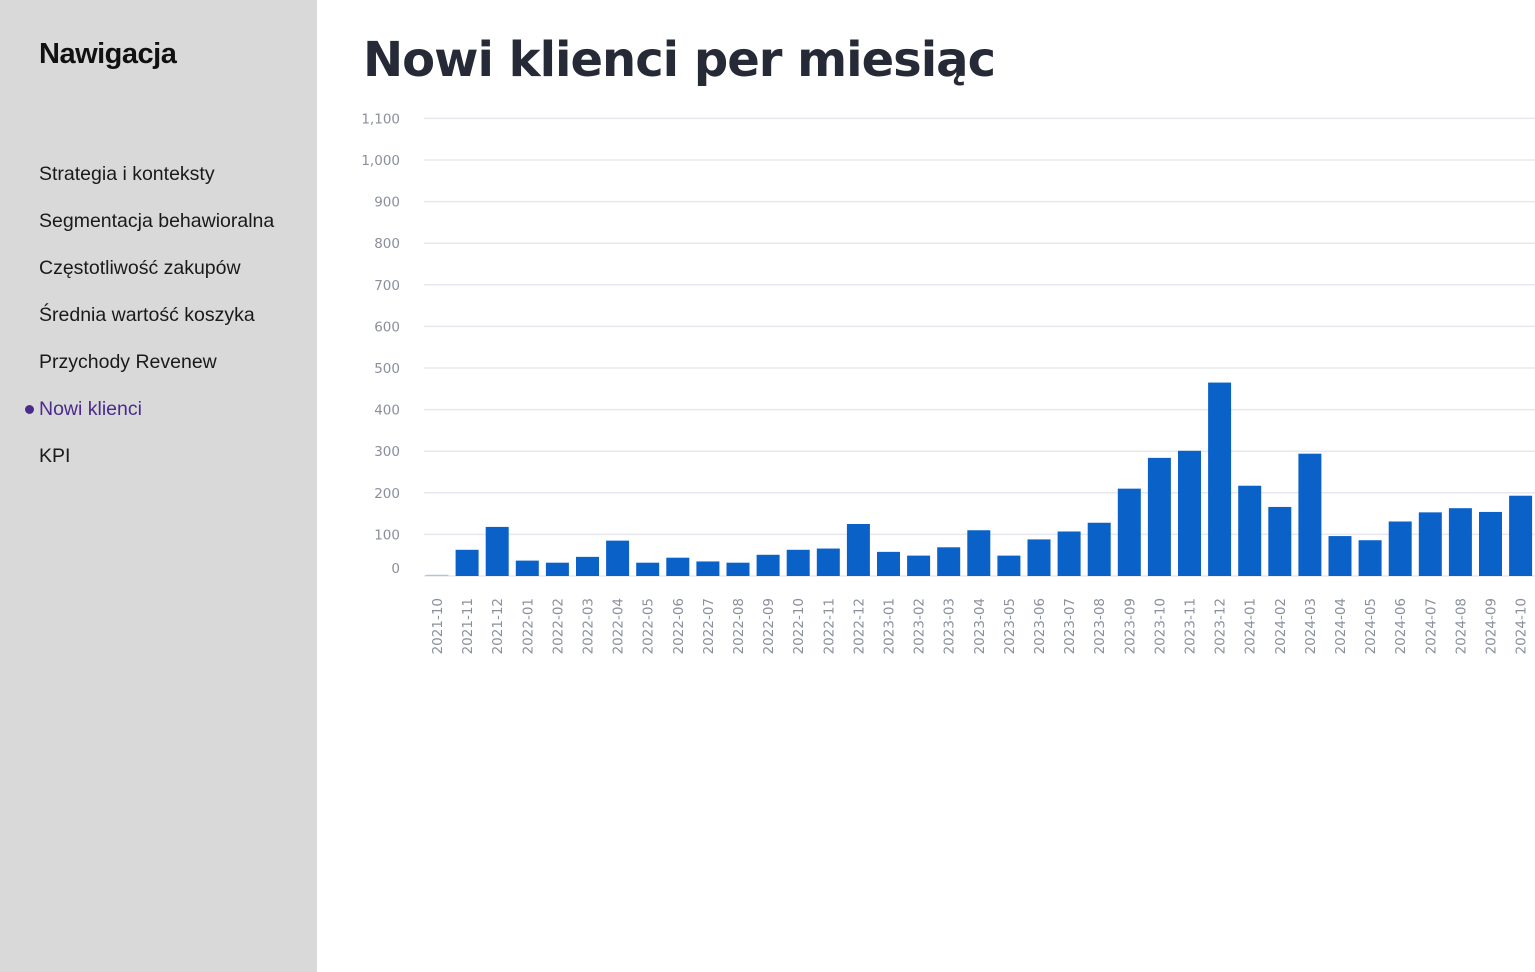 Image resolution: width=1535 pixels, height=972 pixels. Describe the element at coordinates (387, 452) in the screenshot. I see `y-tick-label: 300` at that location.